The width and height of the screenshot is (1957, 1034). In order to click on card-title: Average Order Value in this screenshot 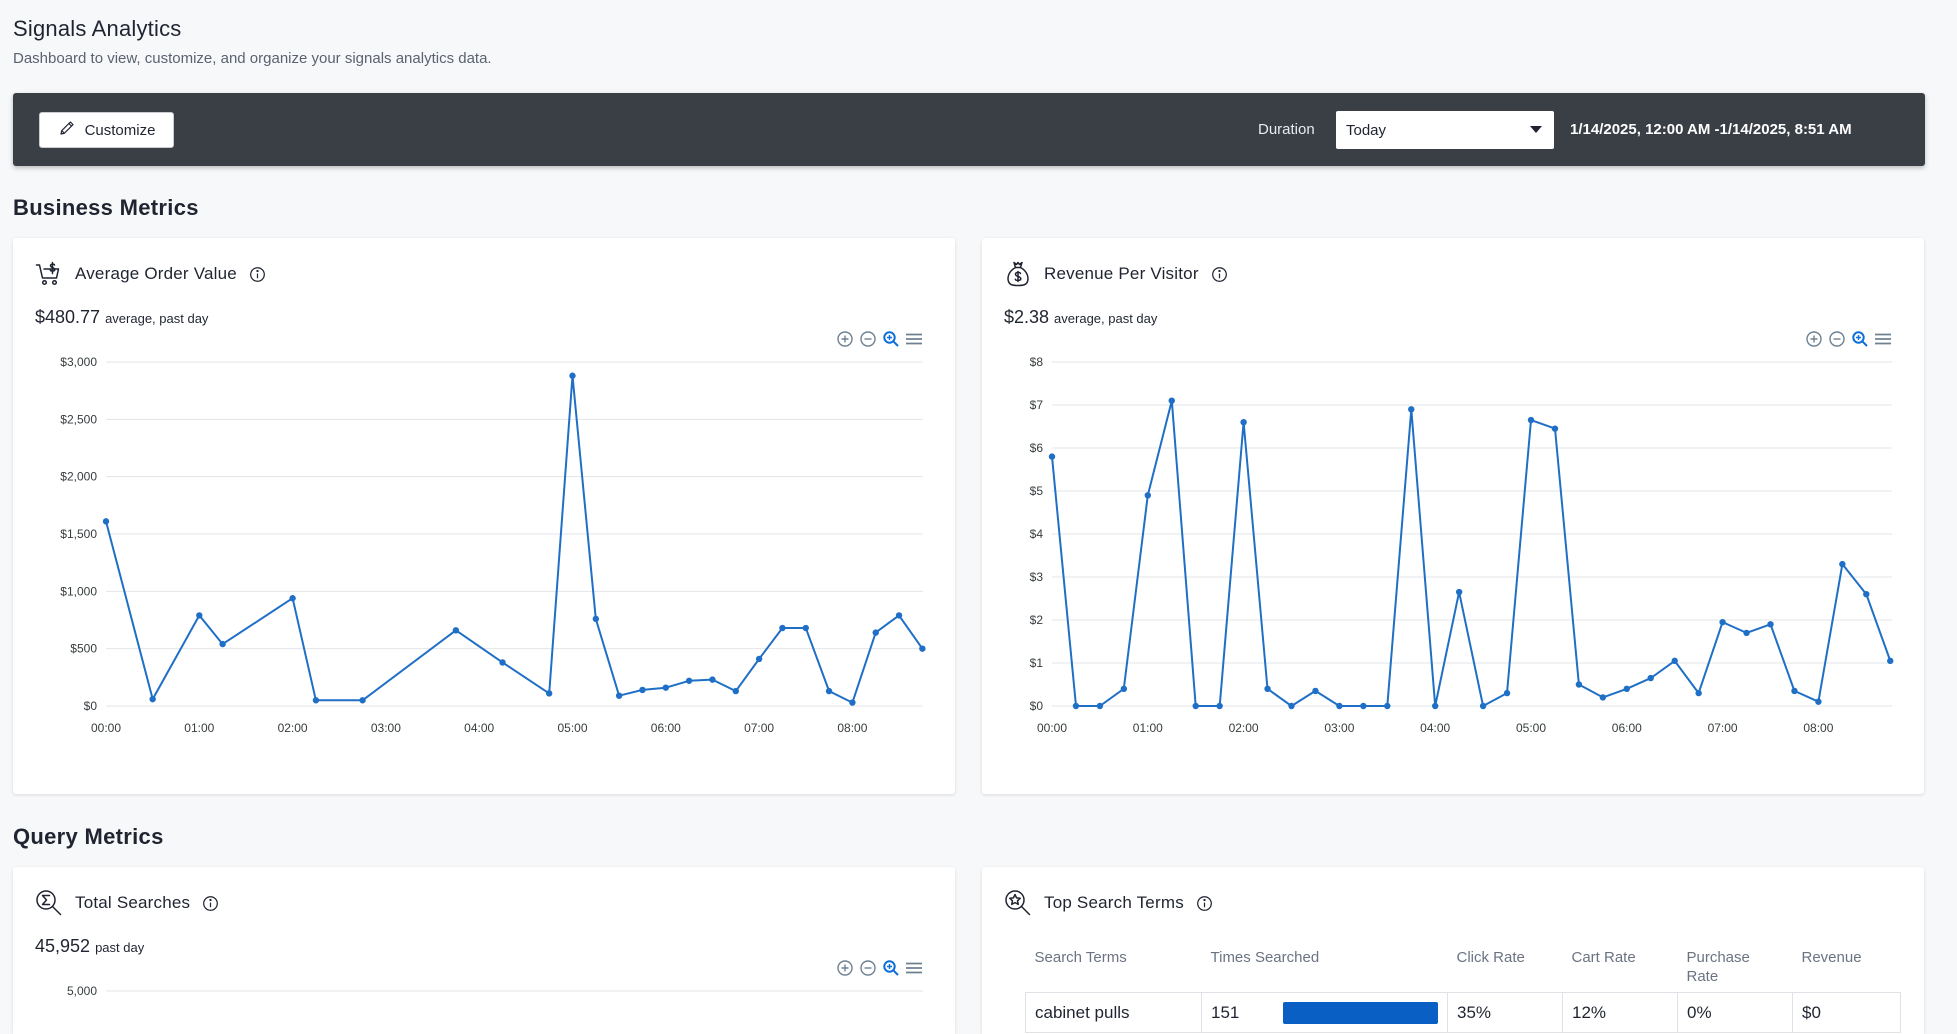, I will do `click(156, 273)`.